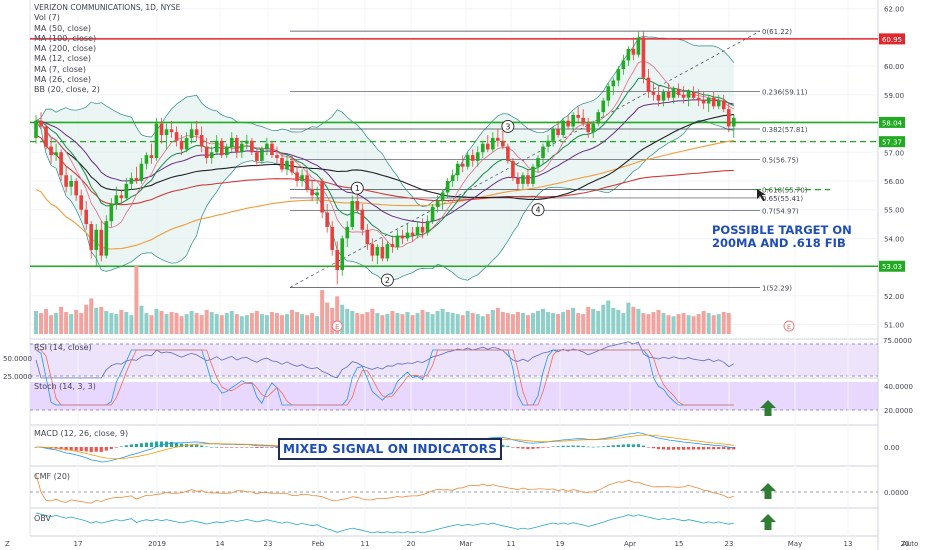 The width and height of the screenshot is (932, 550). Describe the element at coordinates (777, 288) in the screenshot. I see `fib-level-label: 1(52.29)` at that location.